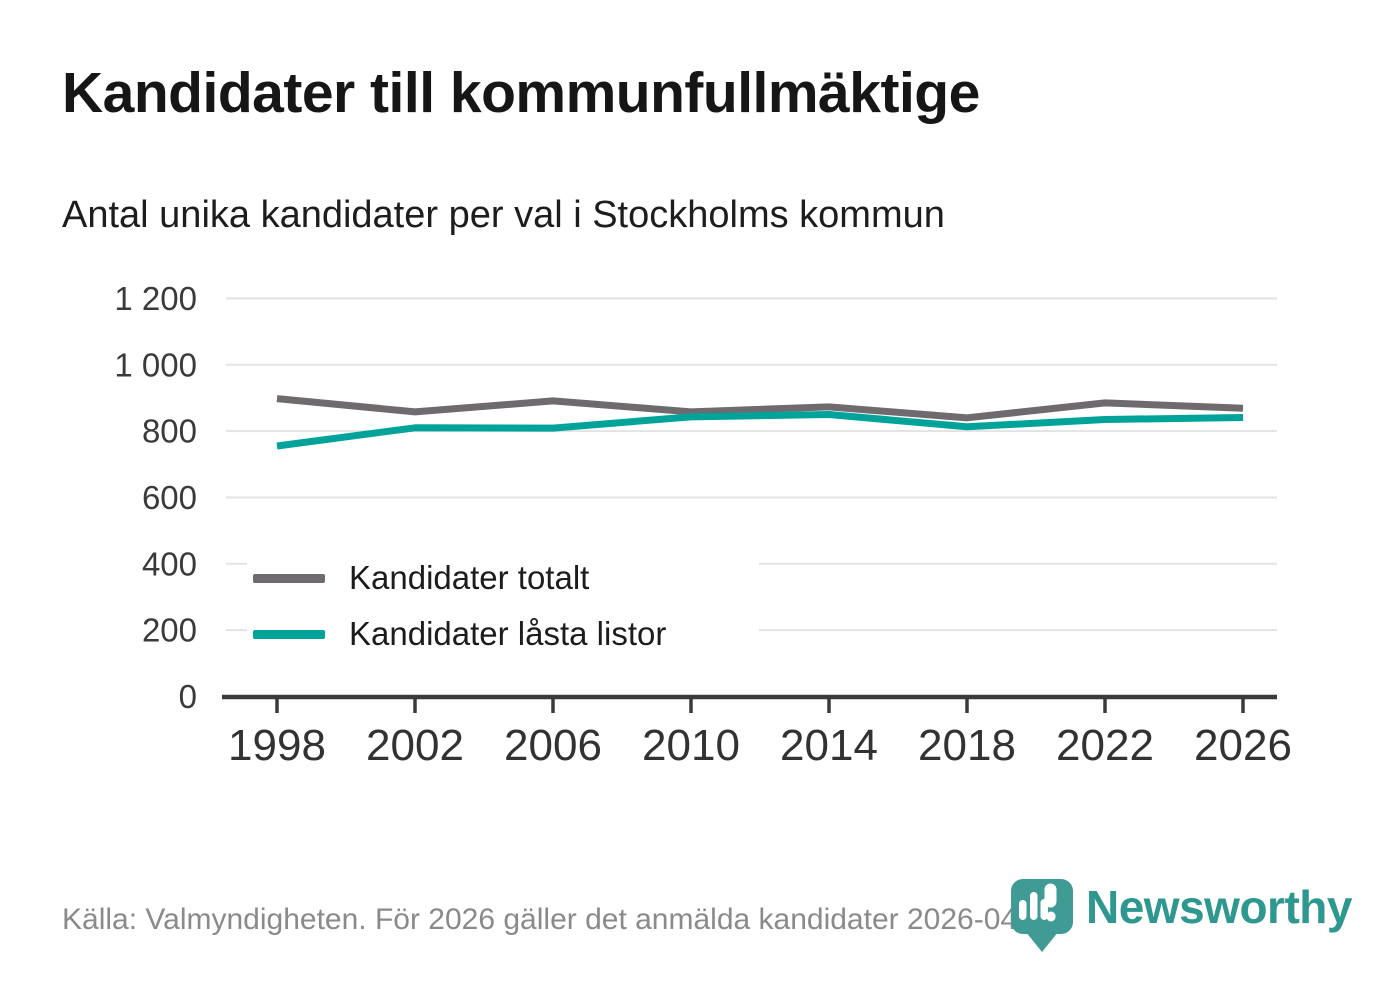 The image size is (1382, 999). Describe the element at coordinates (760, 408) in the screenshot. I see `series-line-kandidater-totalt` at that location.